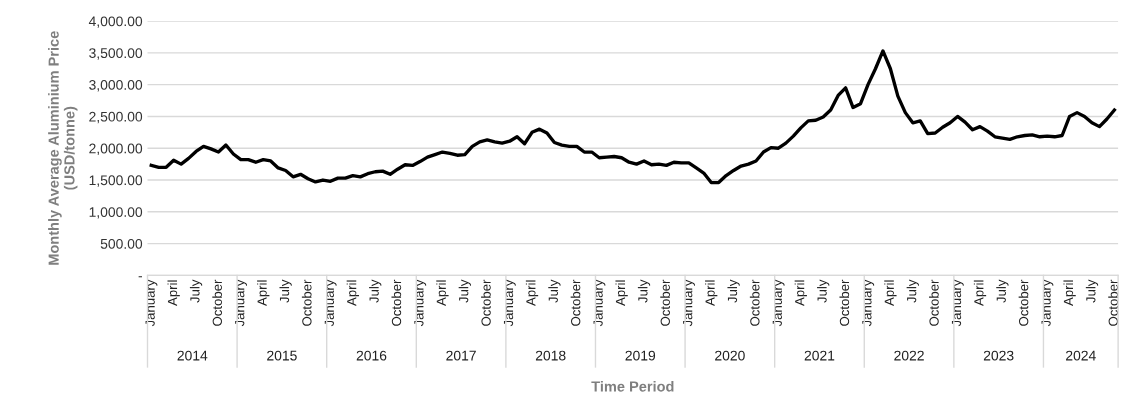 This screenshot has width=1126, height=405. Describe the element at coordinates (116, 54) in the screenshot. I see `y-tick-label: 3,500.00` at that location.